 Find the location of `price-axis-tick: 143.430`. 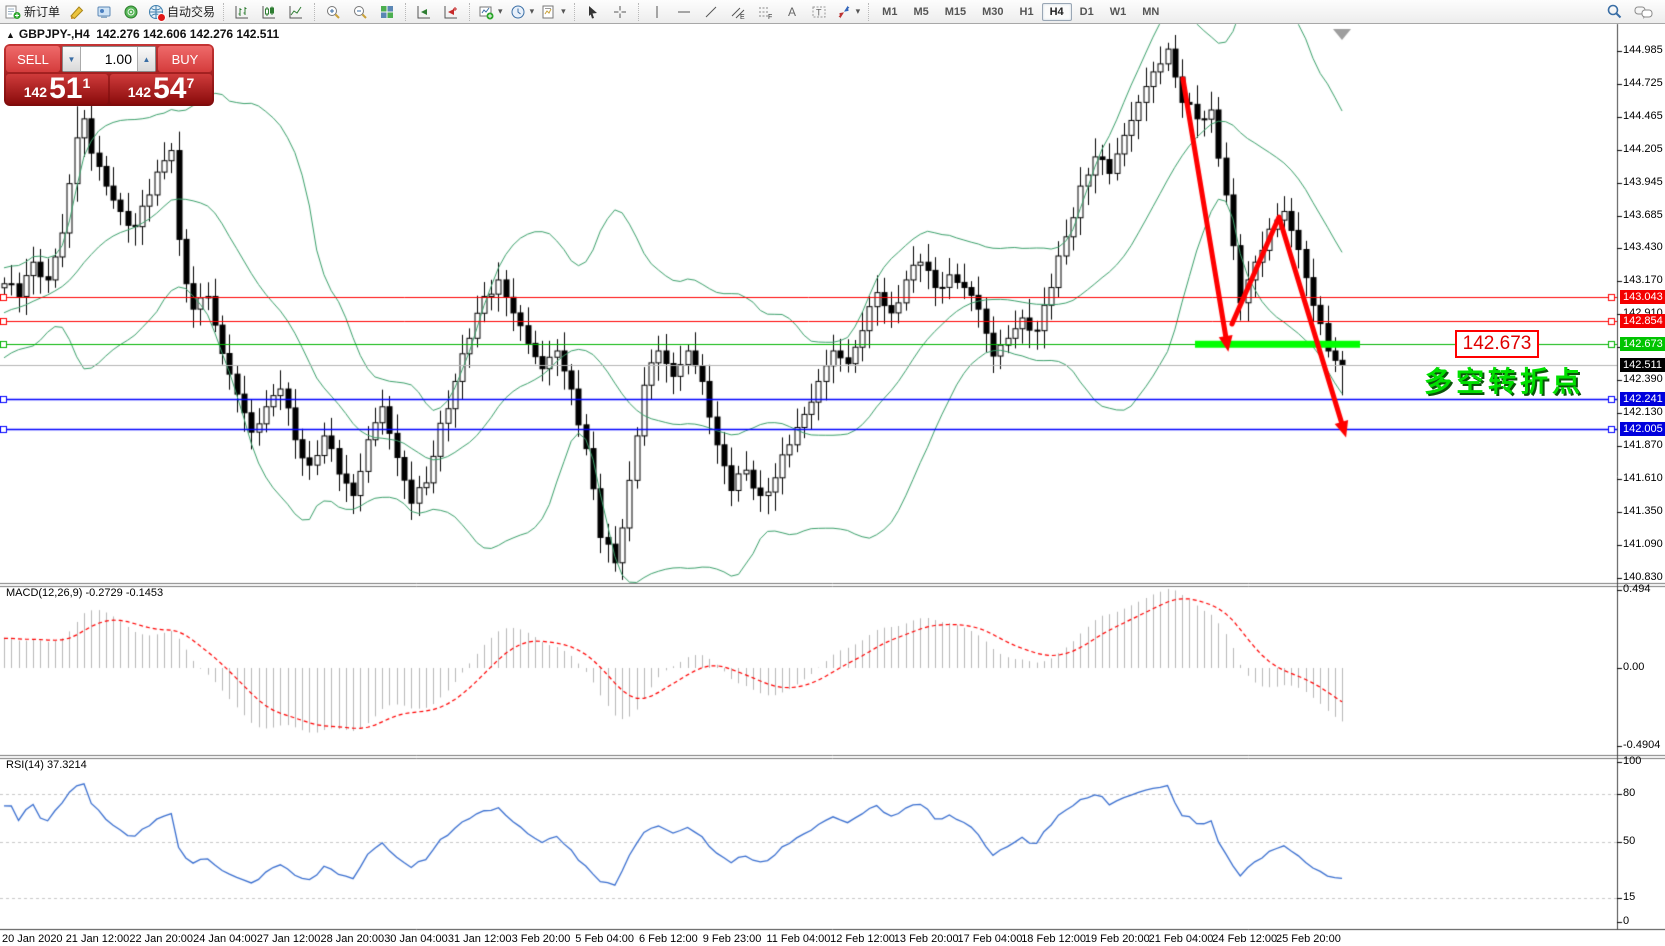

price-axis-tick: 143.430 is located at coordinates (1643, 247).